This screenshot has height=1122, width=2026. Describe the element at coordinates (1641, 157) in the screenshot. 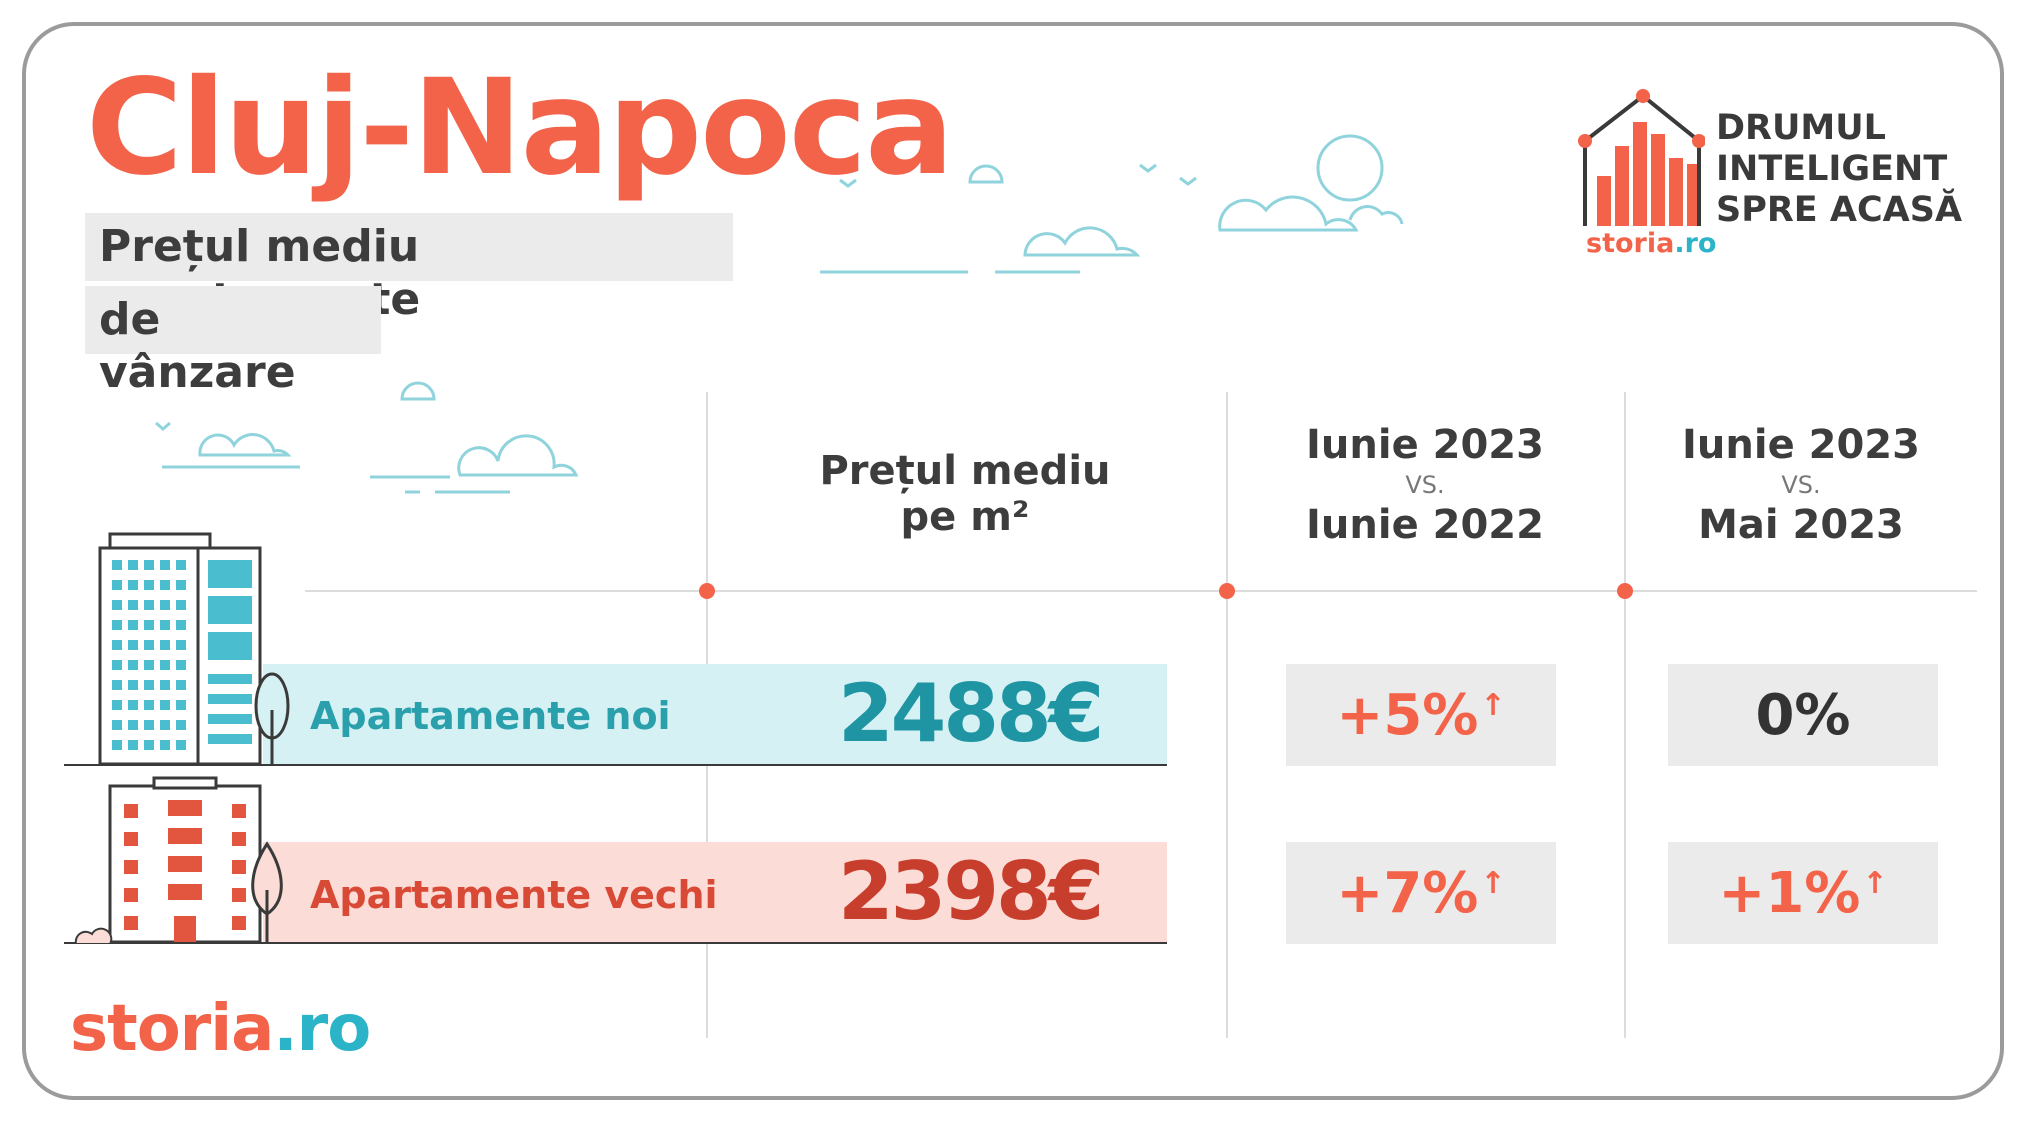

I see `house-bars-logo-icon` at that location.